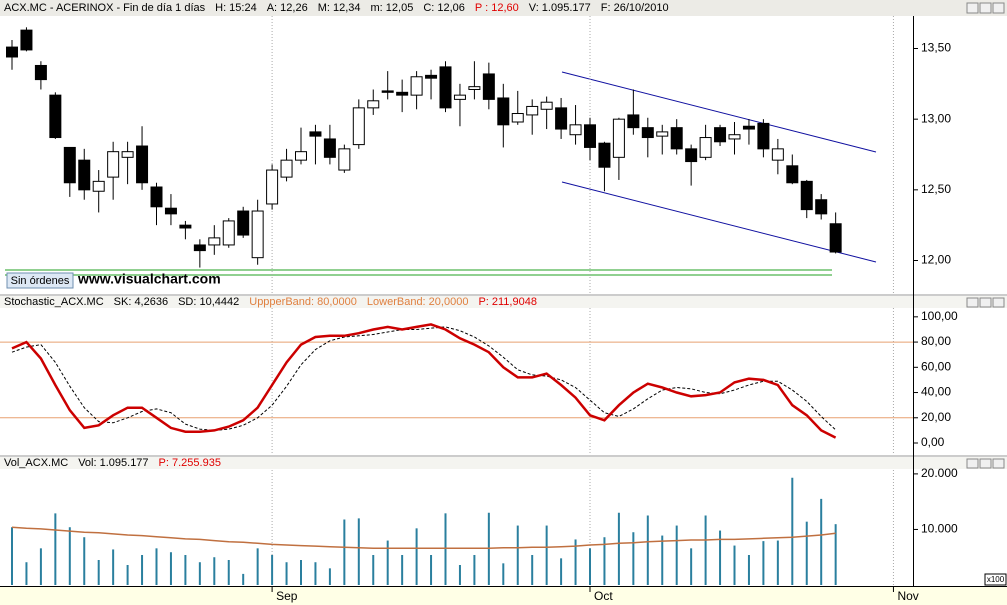 This screenshot has width=1007, height=605. Describe the element at coordinates (936, 118) in the screenshot. I see `y-tick-label: 13,00` at that location.